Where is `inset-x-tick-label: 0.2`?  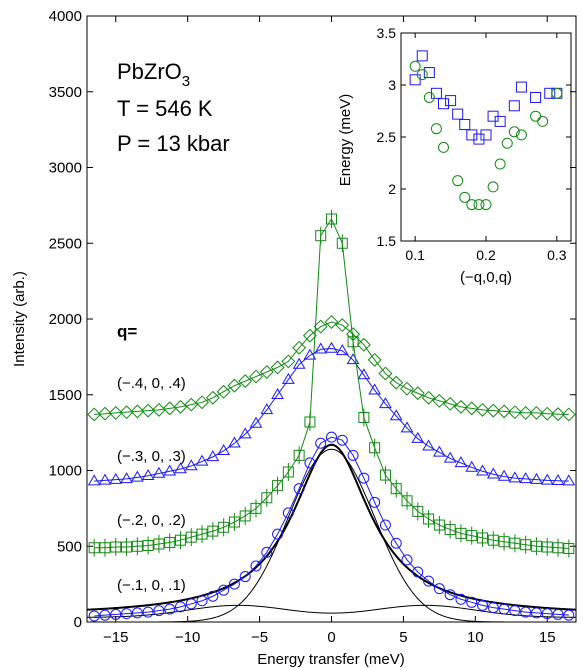
inset-x-tick-label: 0.2 is located at coordinates (486, 255).